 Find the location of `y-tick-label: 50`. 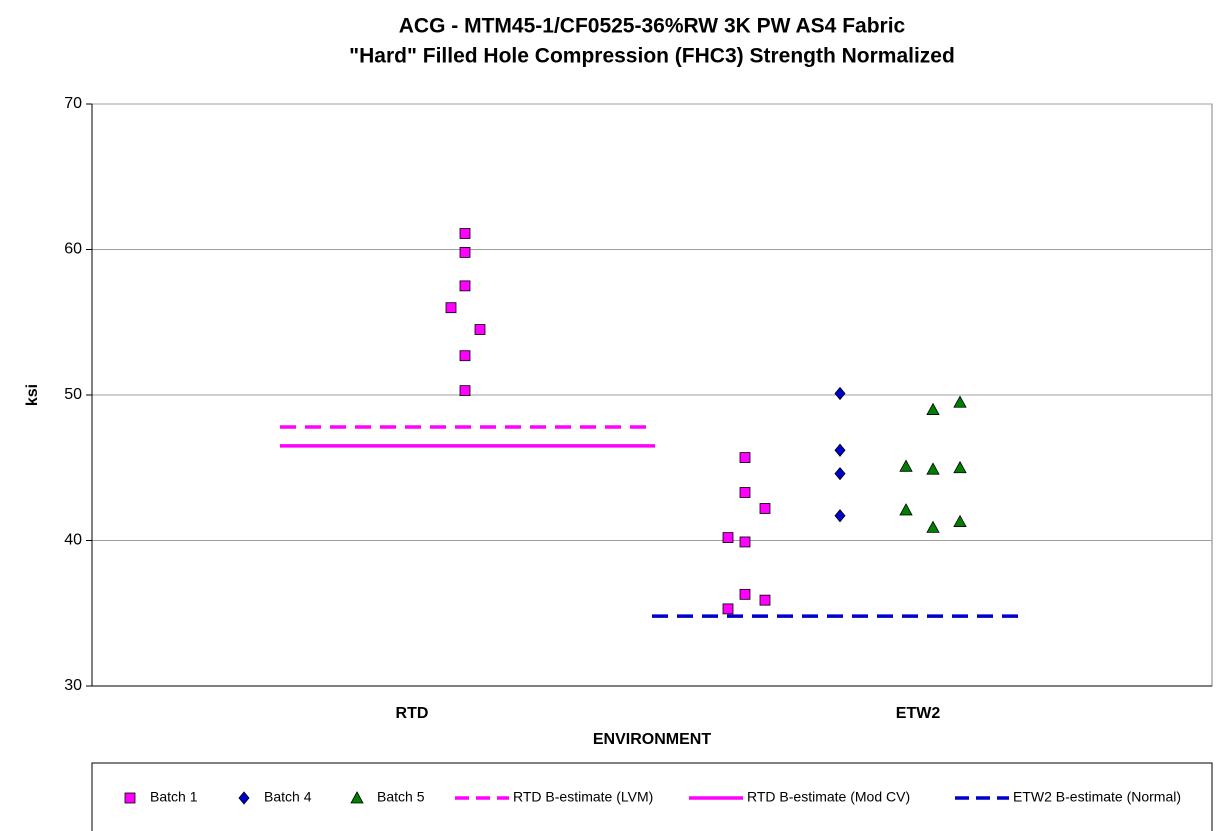

y-tick-label: 50 is located at coordinates (73, 394).